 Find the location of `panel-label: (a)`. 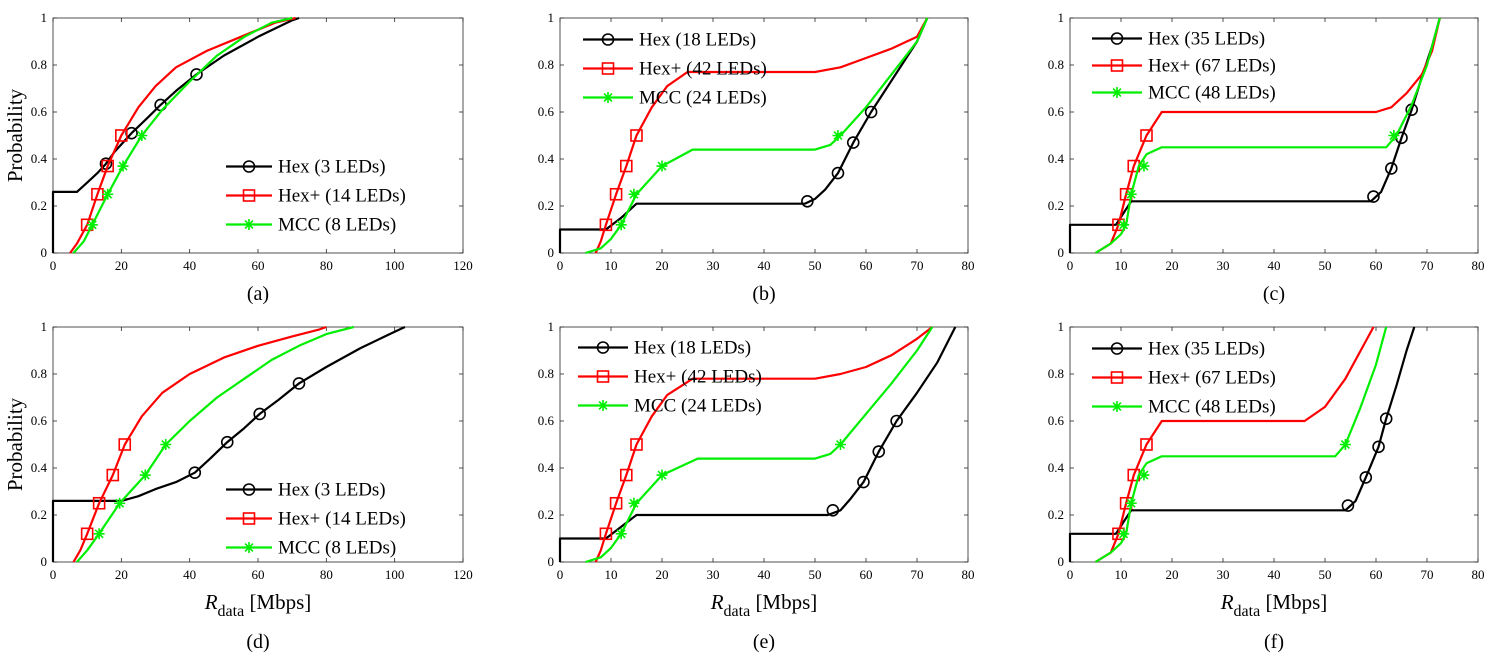

panel-label: (a) is located at coordinates (258, 294).